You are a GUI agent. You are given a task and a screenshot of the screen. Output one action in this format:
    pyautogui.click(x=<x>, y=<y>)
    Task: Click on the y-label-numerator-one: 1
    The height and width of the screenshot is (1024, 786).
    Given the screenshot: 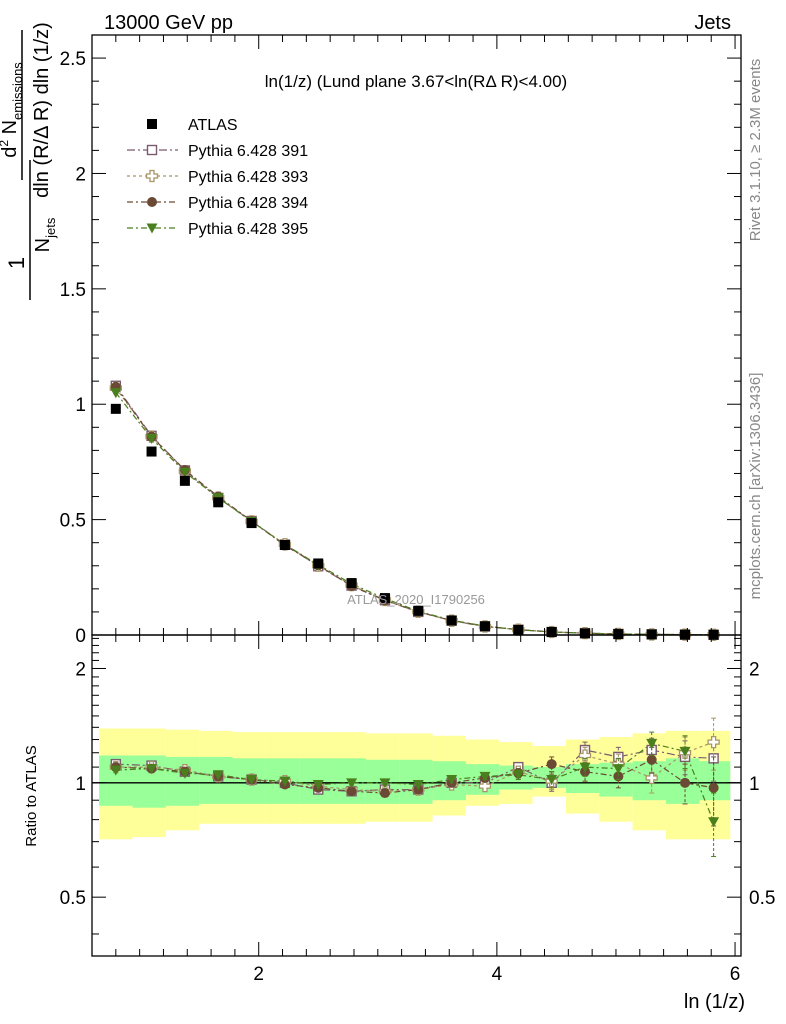 What is the action you would take?
    pyautogui.click(x=16, y=263)
    